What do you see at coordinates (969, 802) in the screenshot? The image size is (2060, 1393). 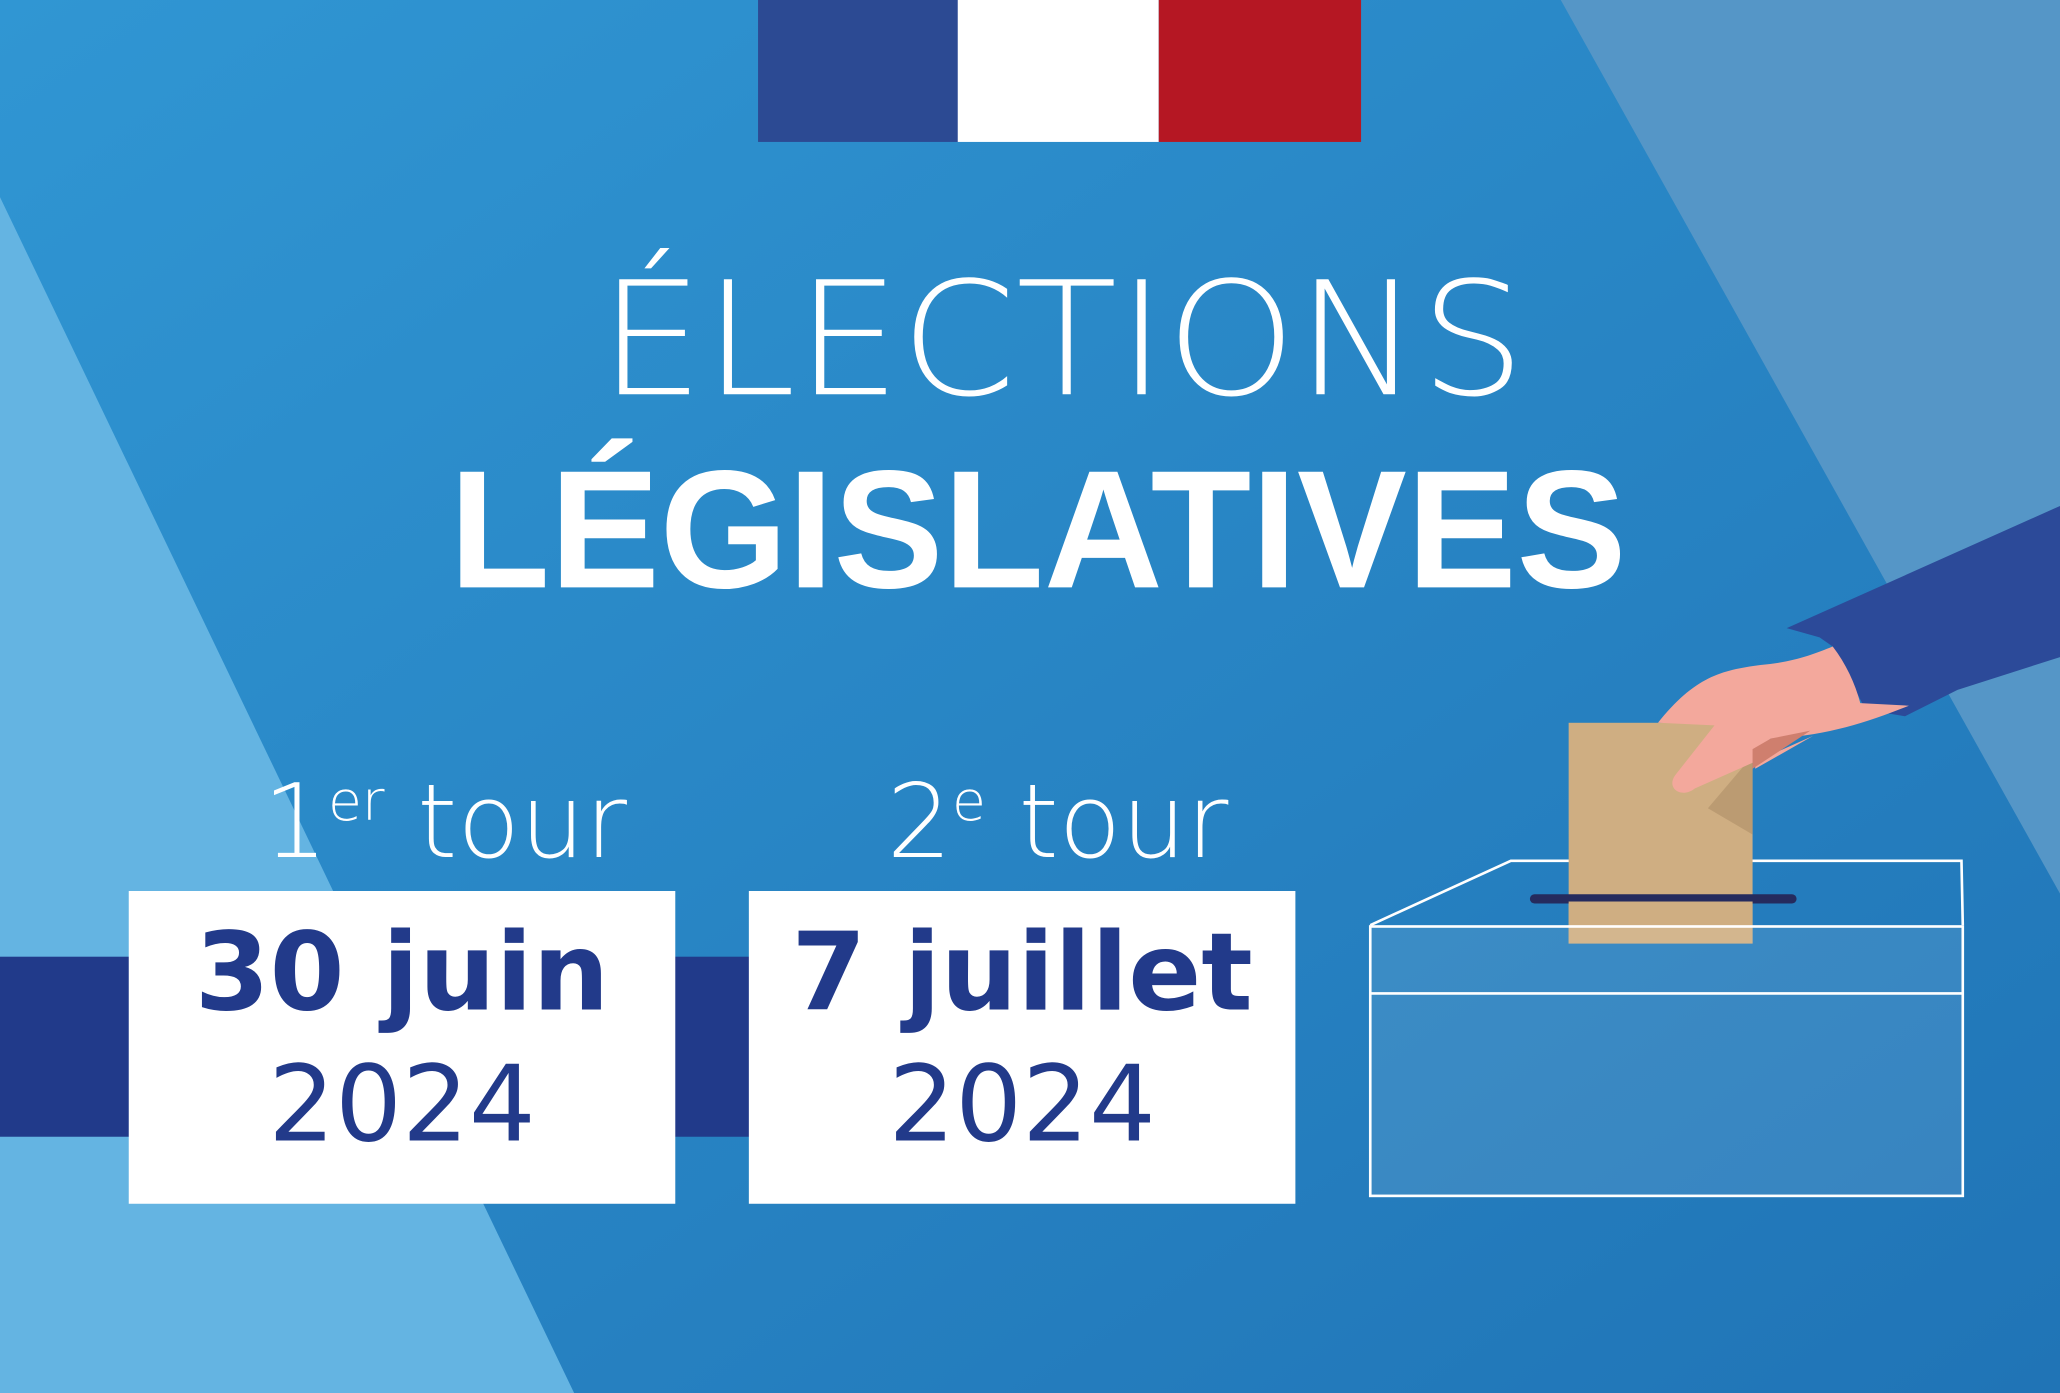 I see `round2-suffix: e` at bounding box center [969, 802].